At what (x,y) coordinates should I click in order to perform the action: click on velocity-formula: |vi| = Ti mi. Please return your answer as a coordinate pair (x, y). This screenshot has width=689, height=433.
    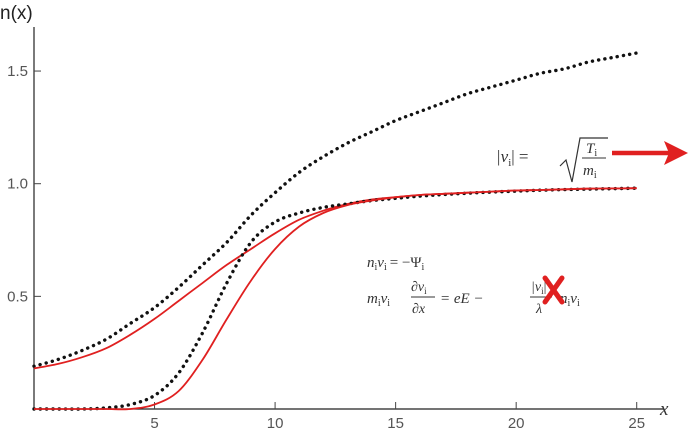
    Looking at the image, I should click on (552, 160).